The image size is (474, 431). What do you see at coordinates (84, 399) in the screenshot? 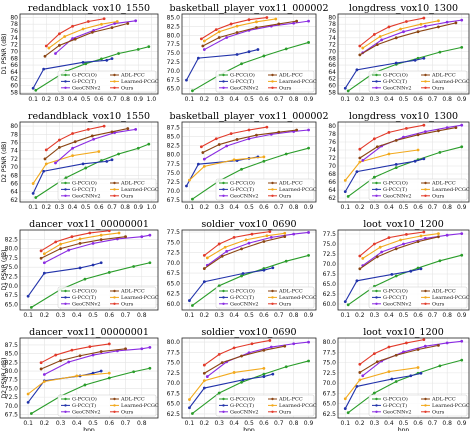
I see `legend-label: G-PCC(O)` at bounding box center [84, 399].